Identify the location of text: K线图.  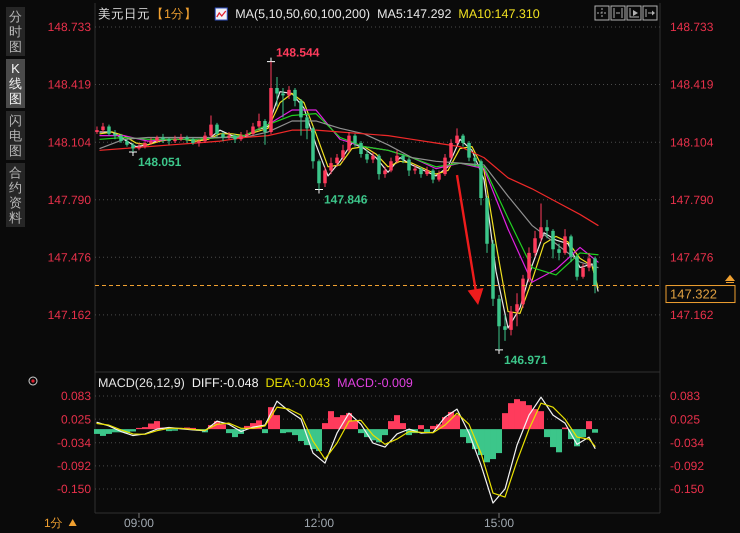
(15, 83).